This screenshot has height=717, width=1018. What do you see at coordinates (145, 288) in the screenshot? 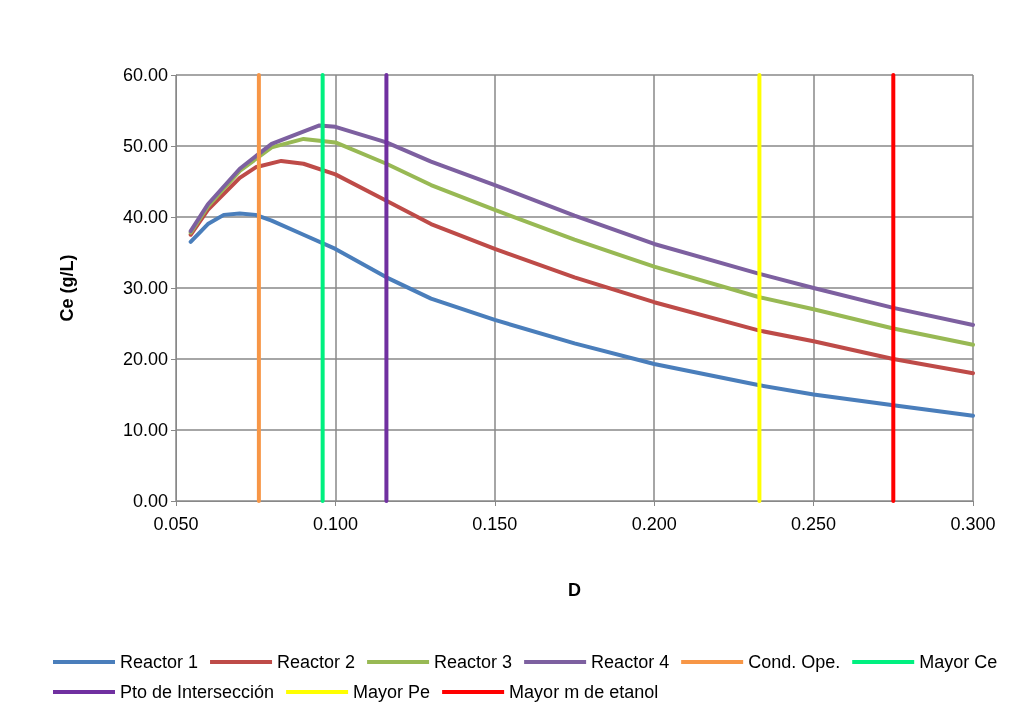
I see `y-tick-label: 30.00` at bounding box center [145, 288].